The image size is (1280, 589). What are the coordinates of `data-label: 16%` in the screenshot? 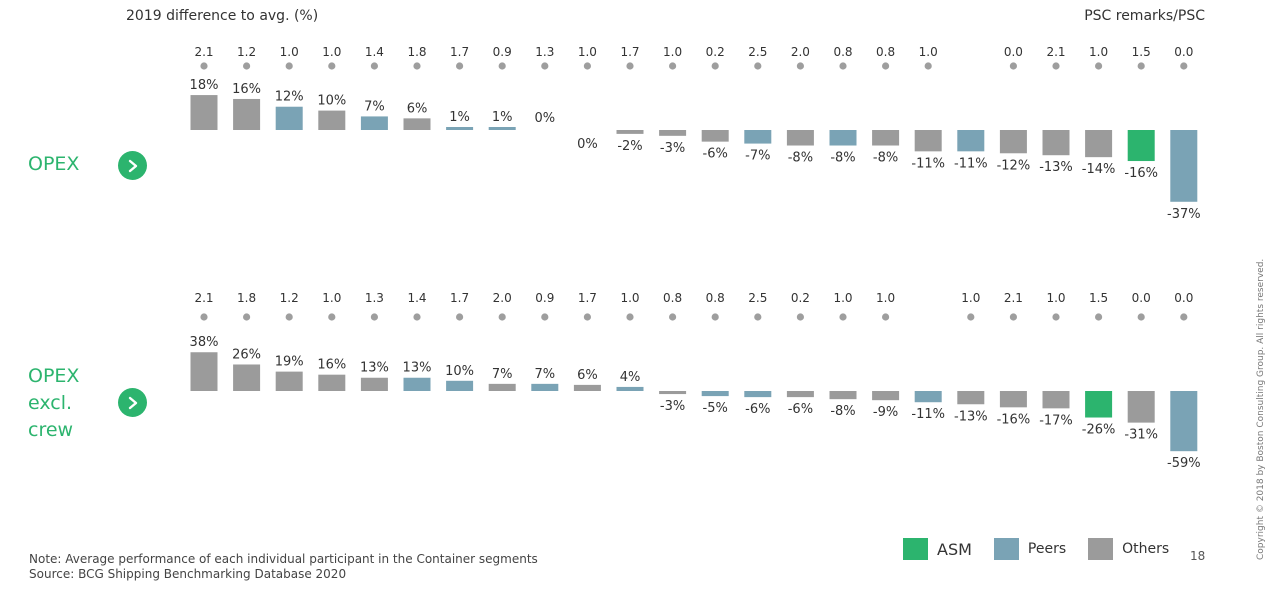 It's located at (331, 365).